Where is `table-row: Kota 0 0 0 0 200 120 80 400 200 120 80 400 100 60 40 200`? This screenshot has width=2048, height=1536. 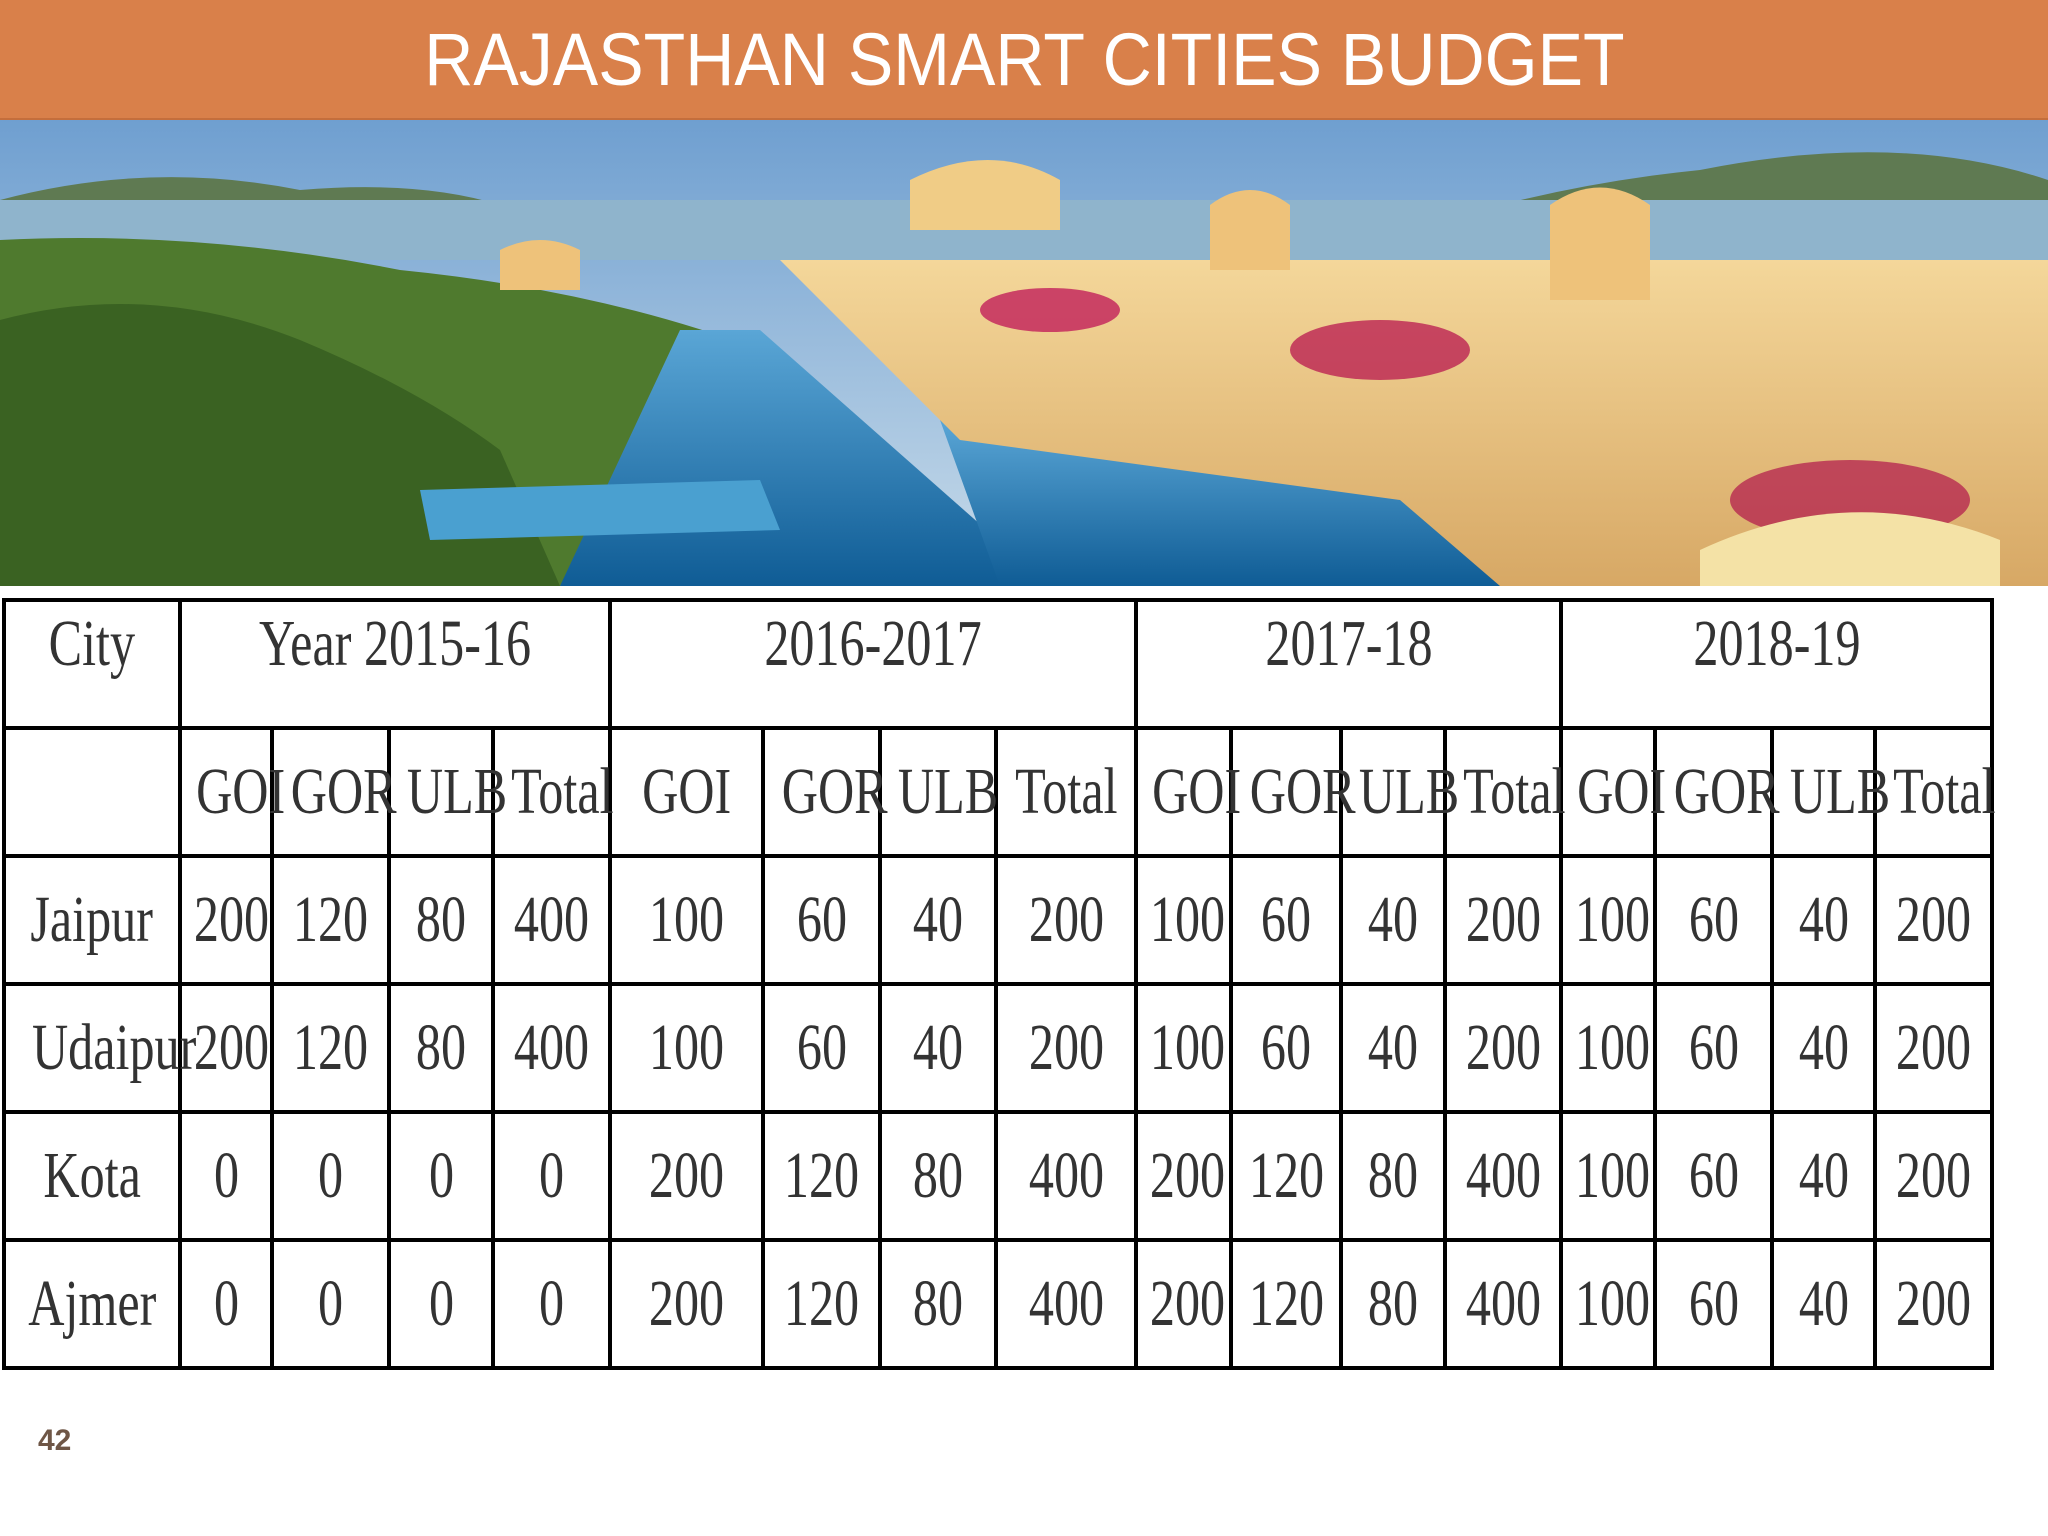
table-row: Kota 0 0 0 0 200 120 80 400 200 120 80 400 100 60 40 200 is located at coordinates (998, 1176).